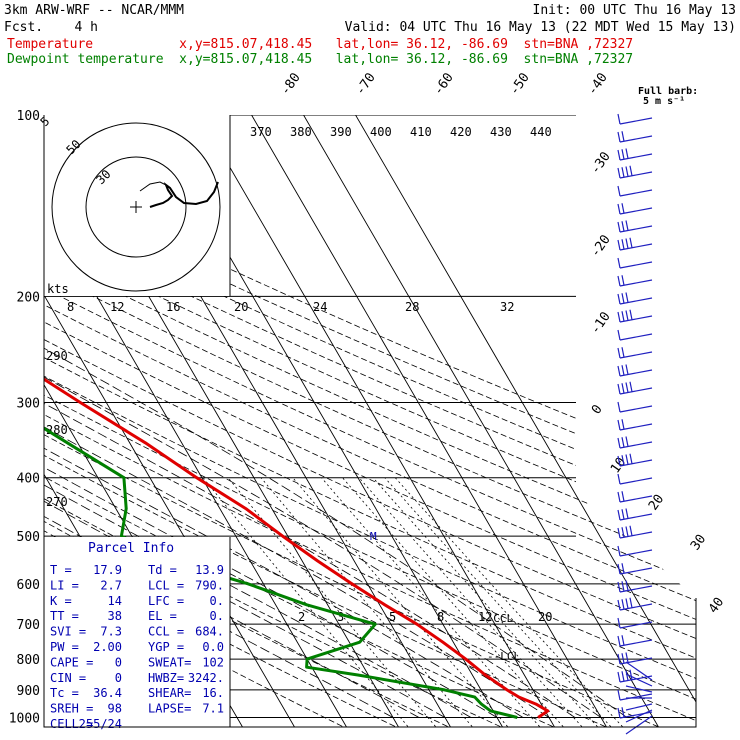 This screenshot has height=740, width=740. I want to click on parcel-info-cell: TT =, so click(64, 616).